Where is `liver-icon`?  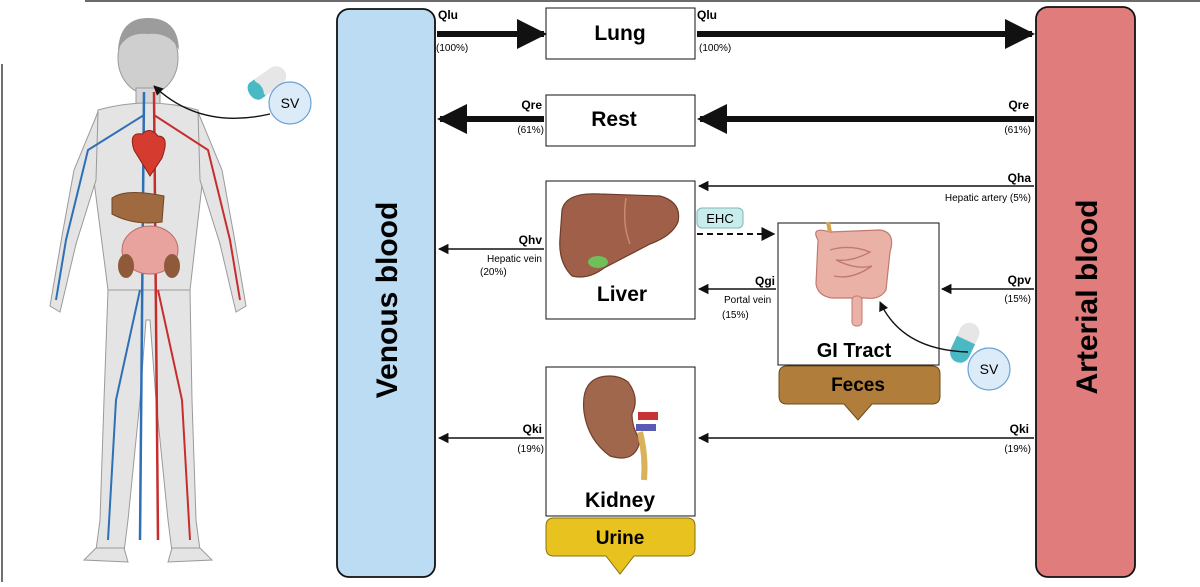 liver-icon is located at coordinates (619, 235).